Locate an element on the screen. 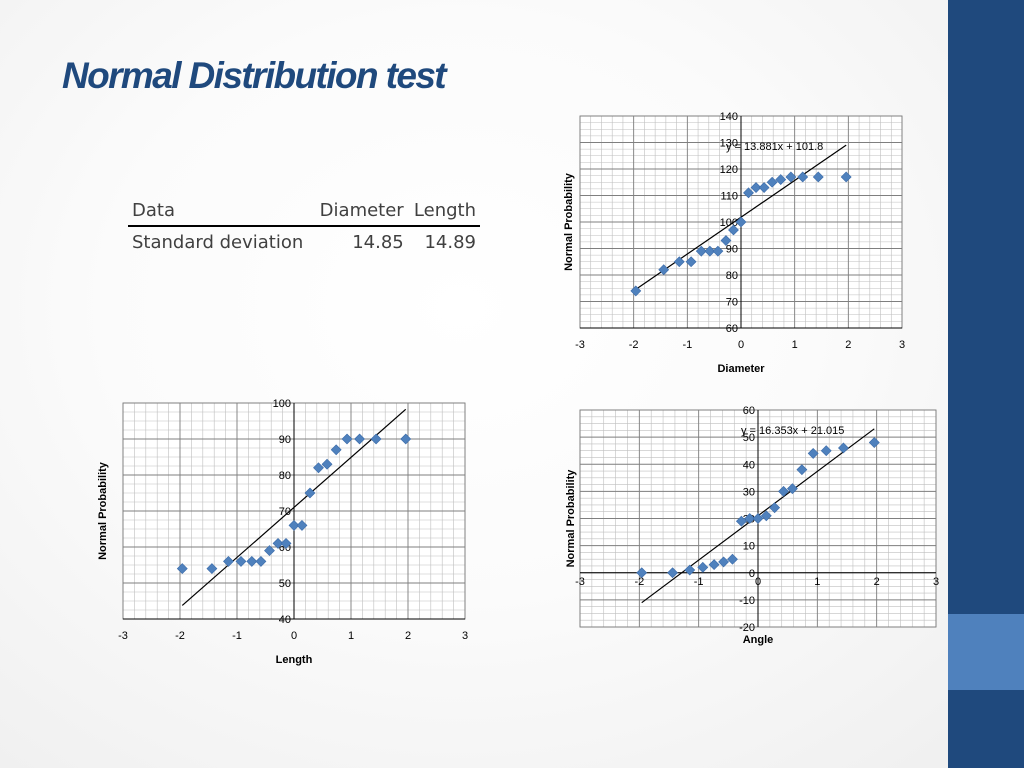 This screenshot has height=768, width=1024. y-tick-label: 50 is located at coordinates (749, 438).